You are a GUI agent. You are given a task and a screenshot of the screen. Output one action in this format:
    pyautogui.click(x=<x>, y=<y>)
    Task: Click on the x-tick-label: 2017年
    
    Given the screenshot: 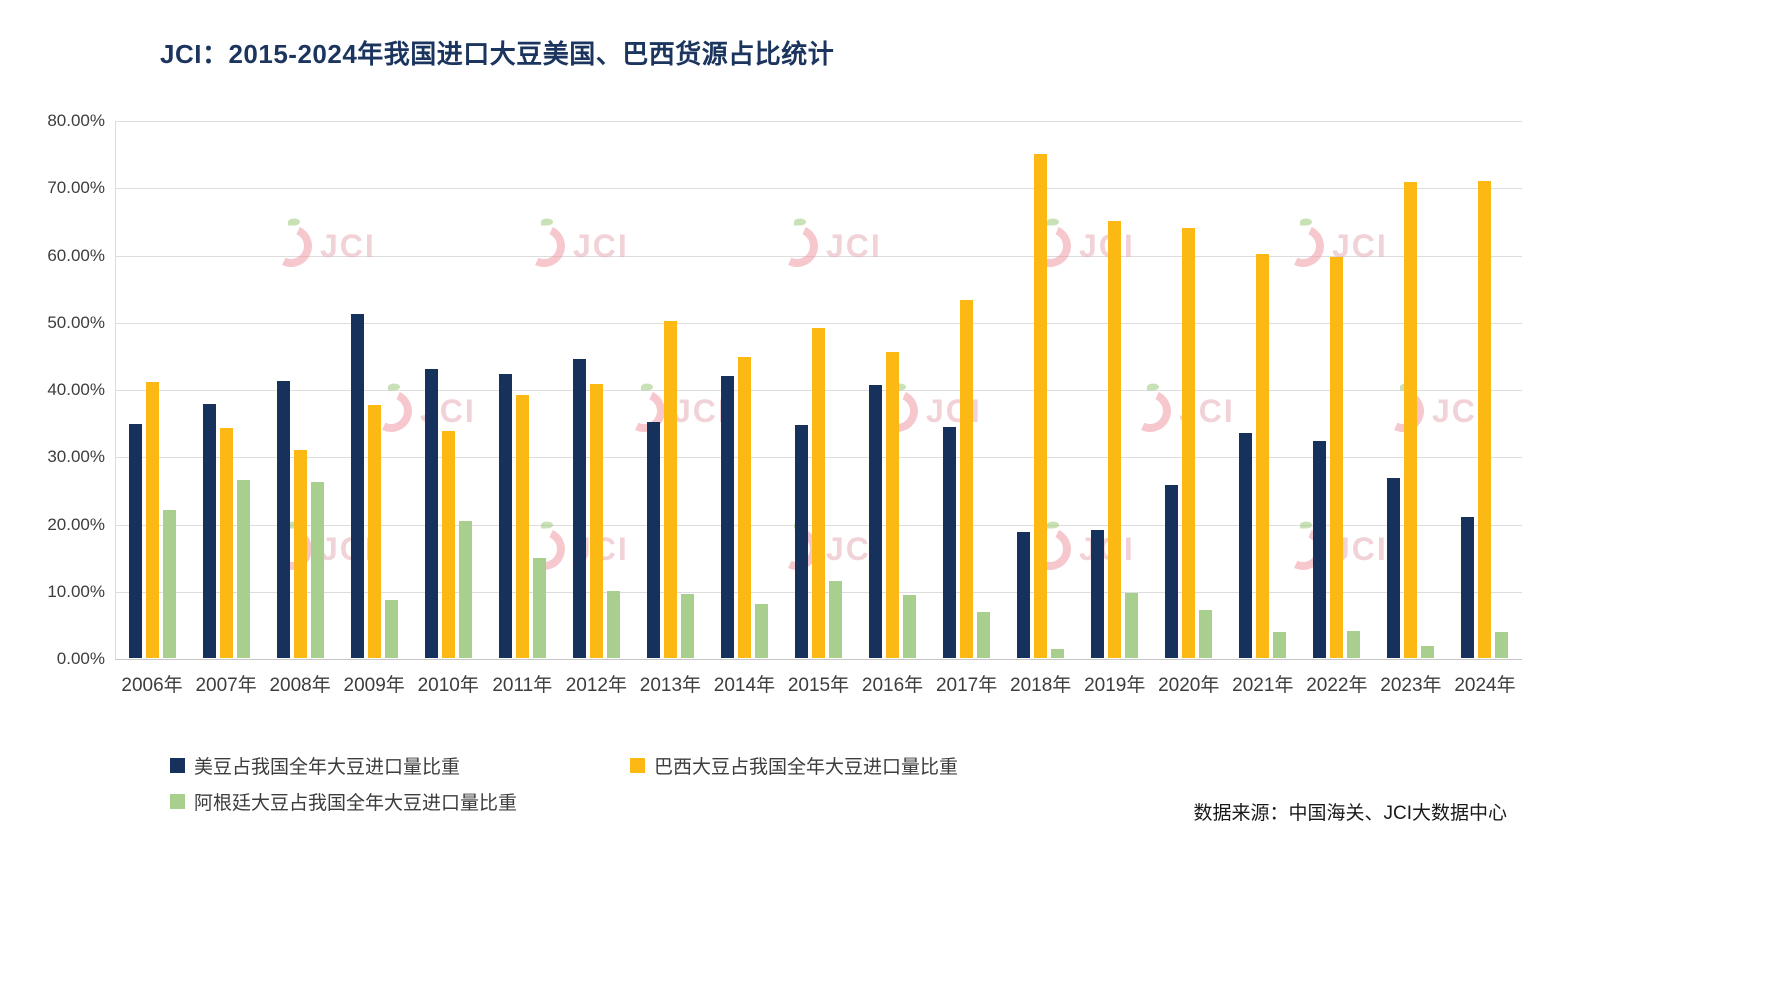 What is the action you would take?
    pyautogui.click(x=966, y=685)
    